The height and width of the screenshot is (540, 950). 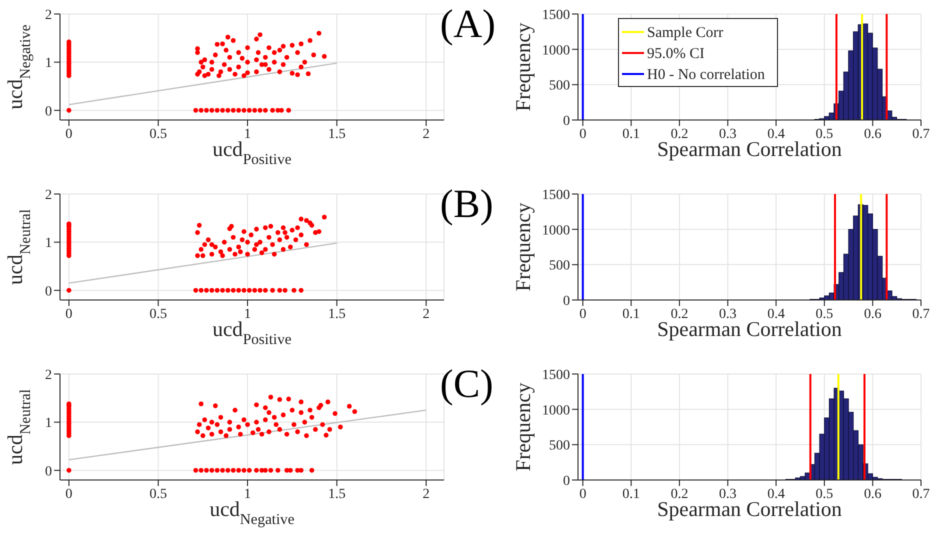 I want to click on legend-label: Sample Corr, so click(x=685, y=33).